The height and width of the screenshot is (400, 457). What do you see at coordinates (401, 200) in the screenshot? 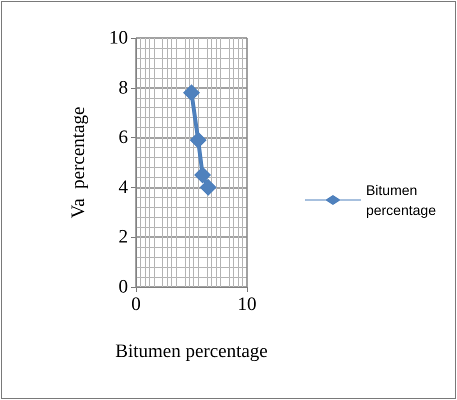
I see `legend-label: Bitumen percentage` at bounding box center [401, 200].